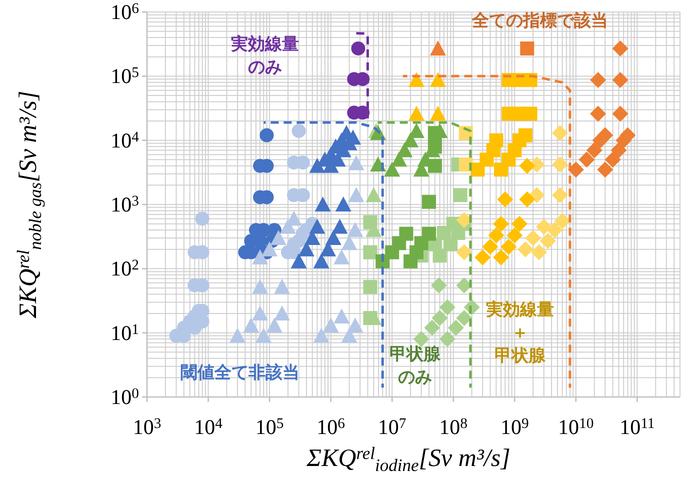 The height and width of the screenshot is (484, 683). What do you see at coordinates (514, 427) in the screenshot?
I see `x-tick-label: 10$^{9}$` at bounding box center [514, 427].